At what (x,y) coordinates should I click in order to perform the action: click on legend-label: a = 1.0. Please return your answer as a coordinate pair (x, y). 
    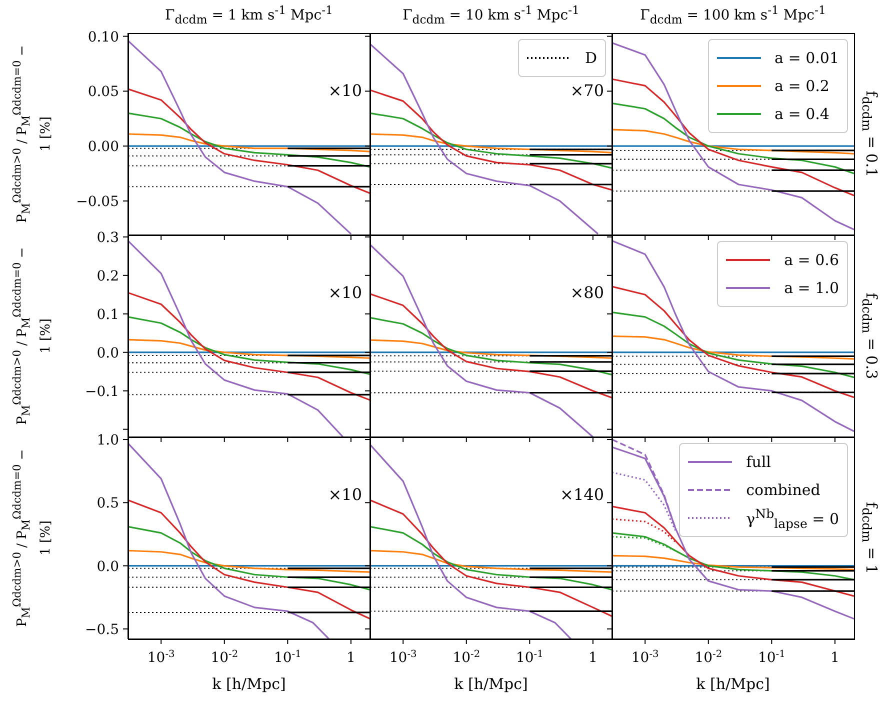
    Looking at the image, I should click on (811, 288).